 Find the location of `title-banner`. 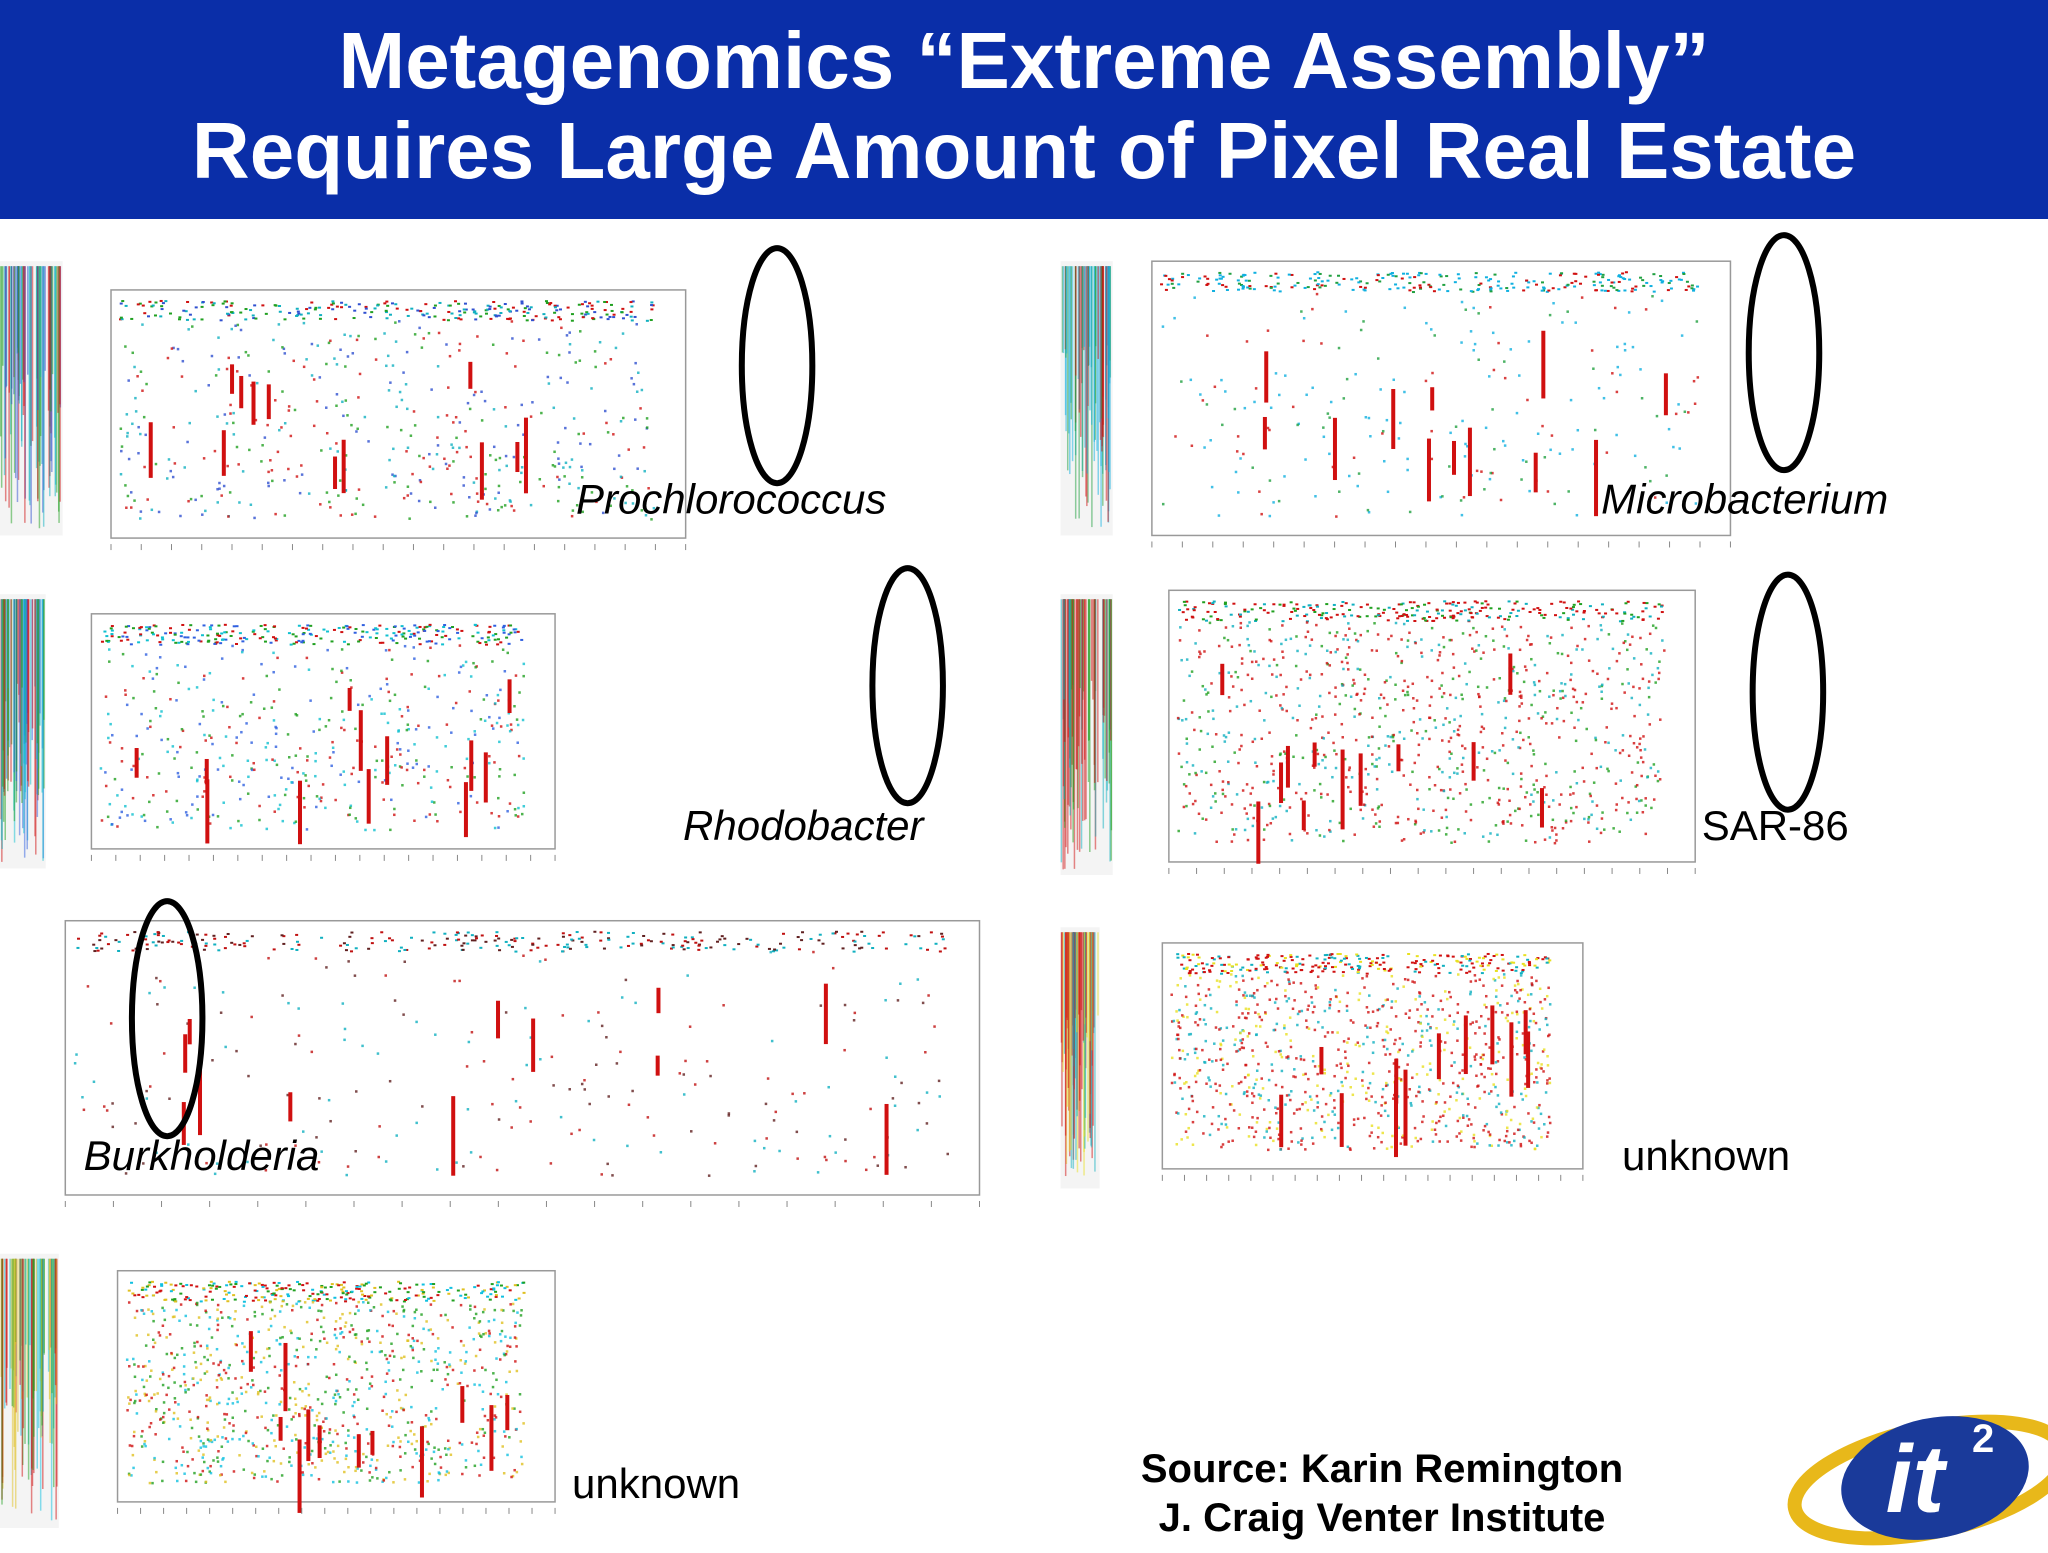

title-banner is located at coordinates (1024, 109).